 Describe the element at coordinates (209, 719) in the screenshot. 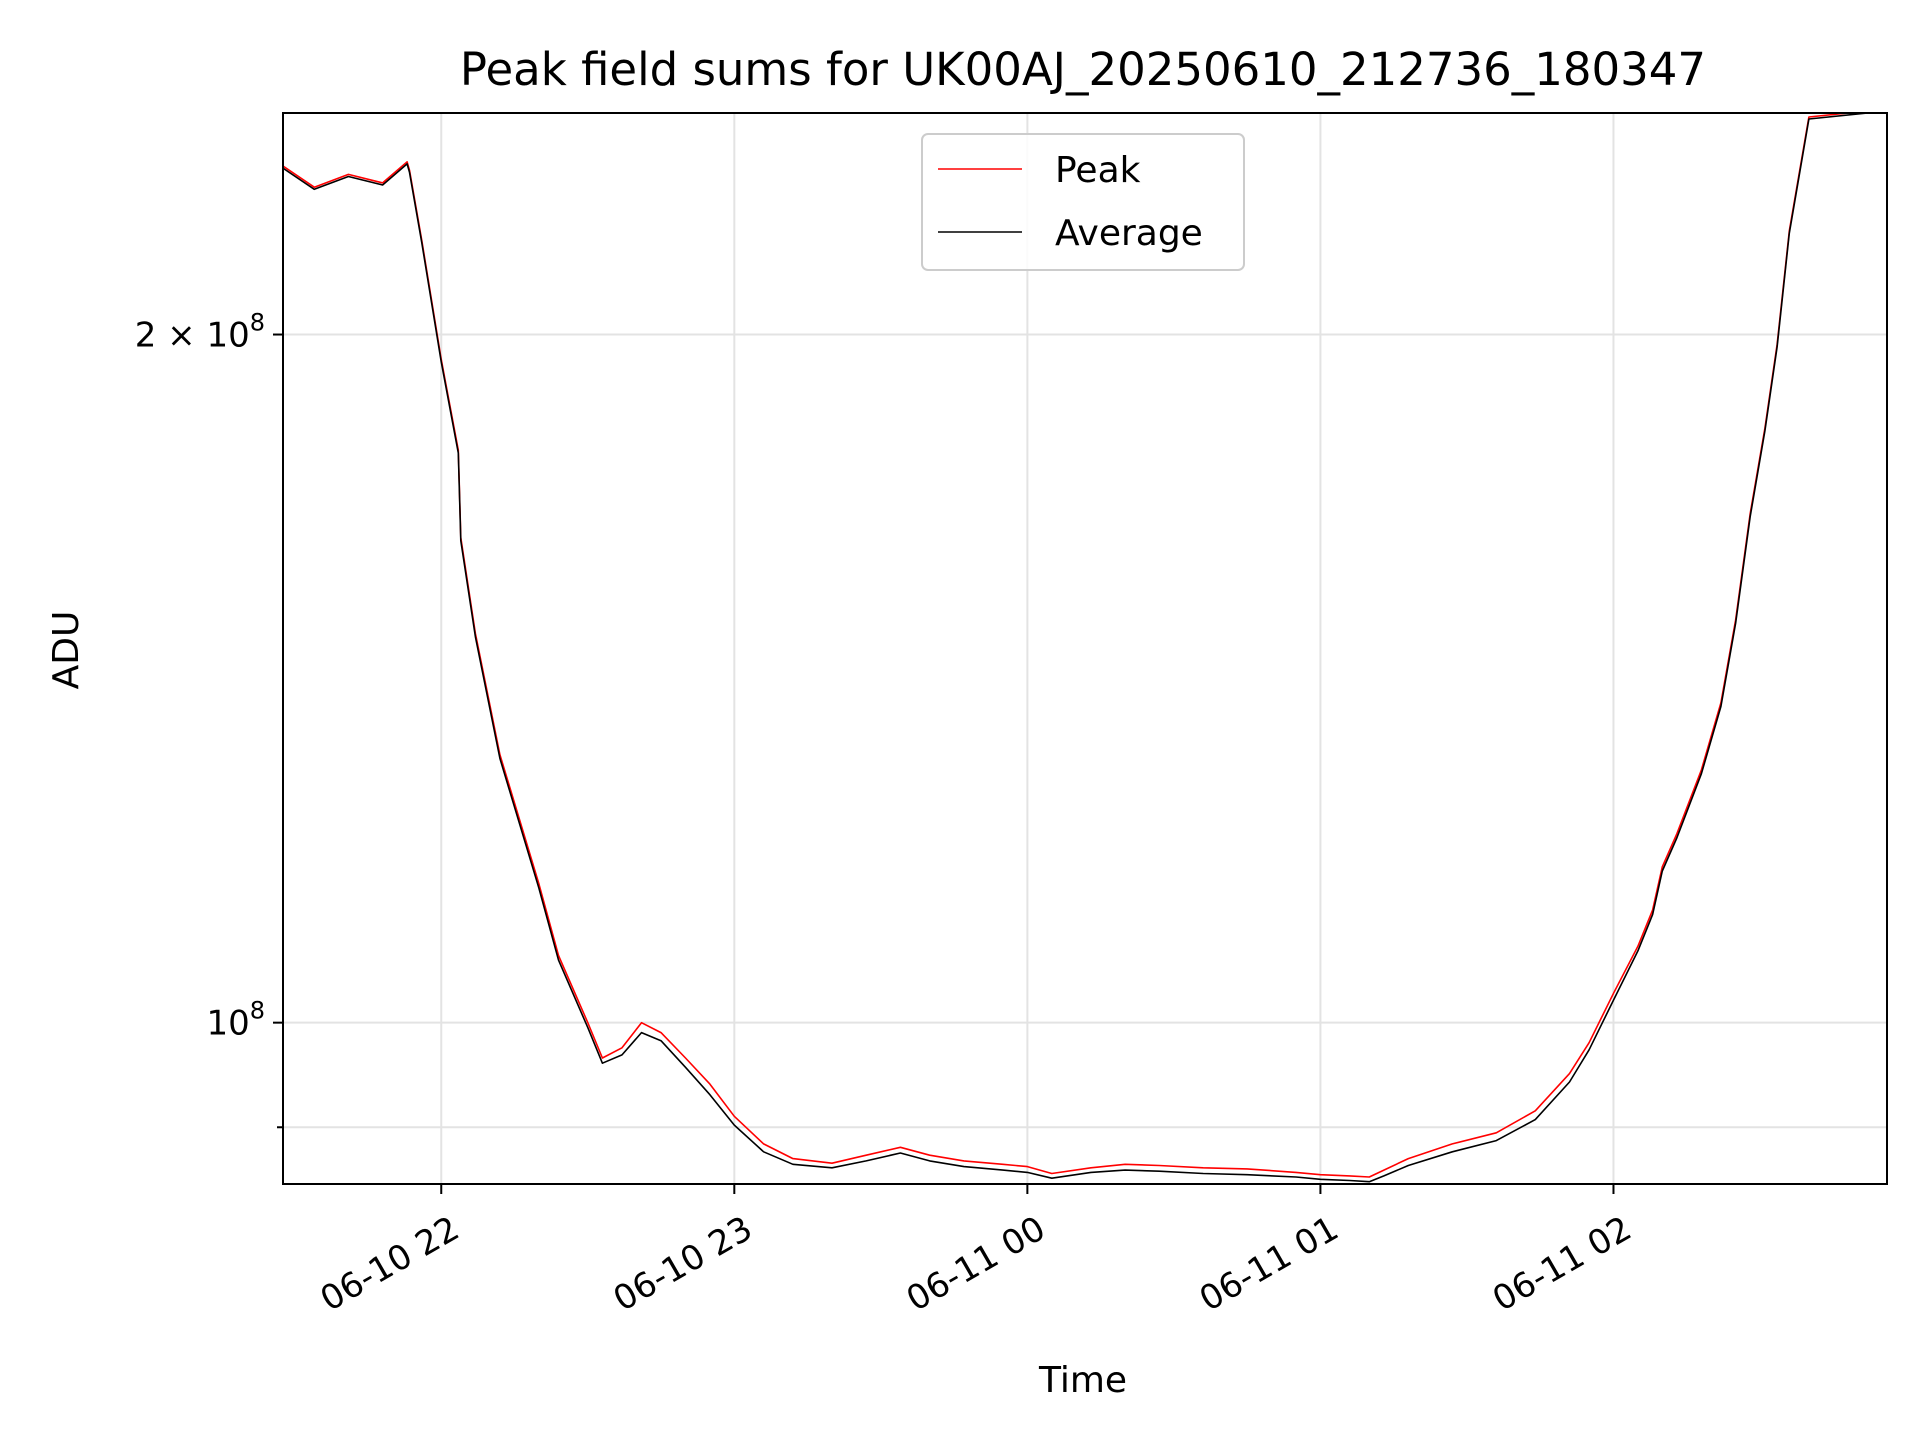

I see `y-axis-ticks: 2 × 108 108` at that location.